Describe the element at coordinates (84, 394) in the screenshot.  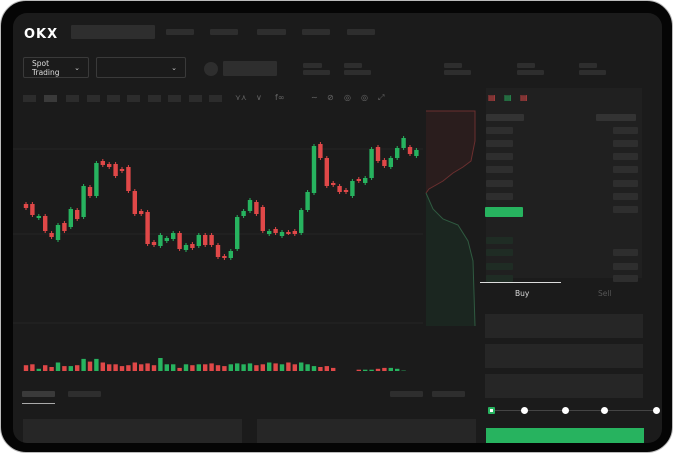
I see `tab-history` at that location.